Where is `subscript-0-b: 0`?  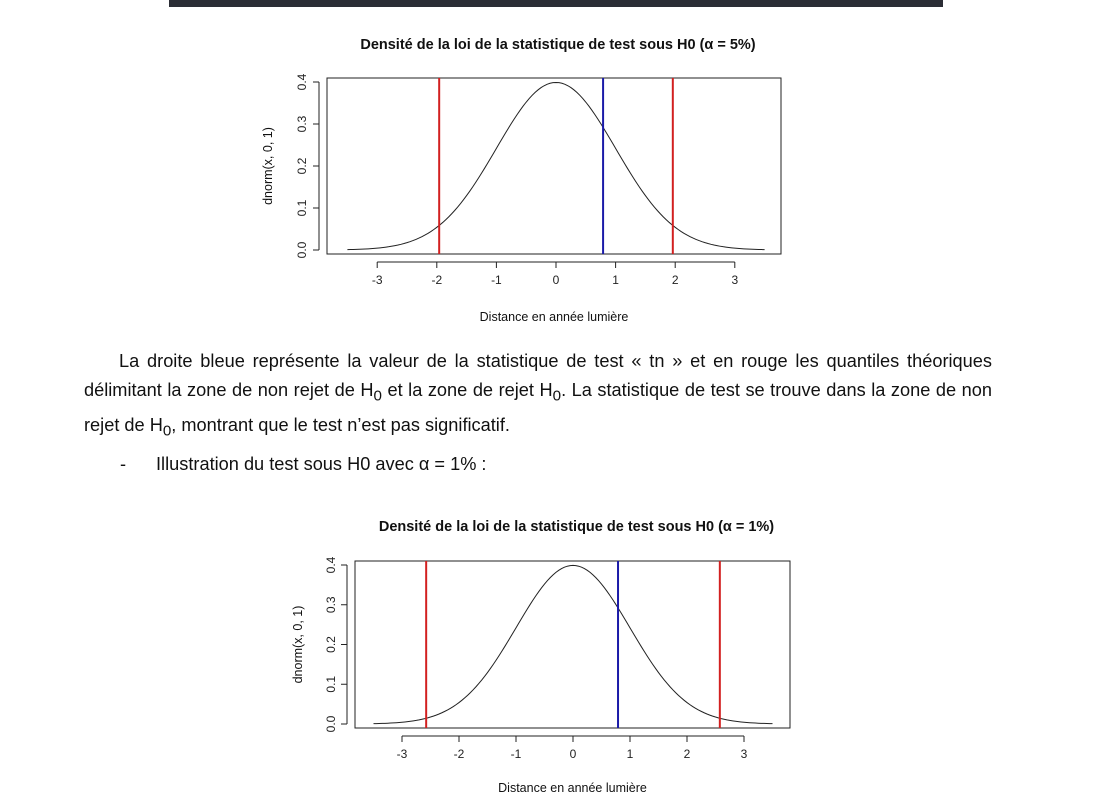
subscript-0-b: 0 is located at coordinates (557, 396).